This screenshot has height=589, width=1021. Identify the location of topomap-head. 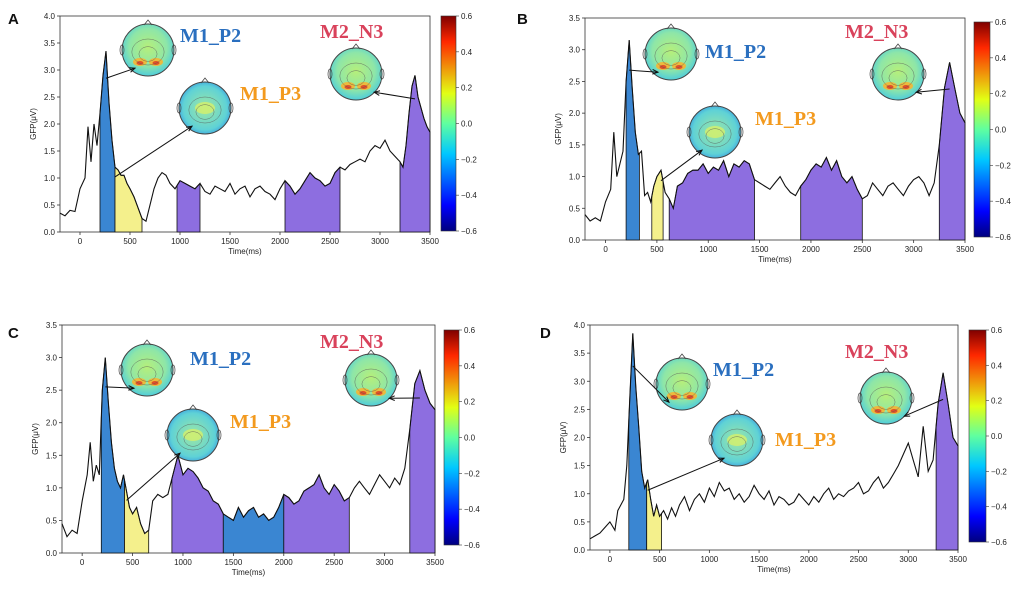
(682, 384).